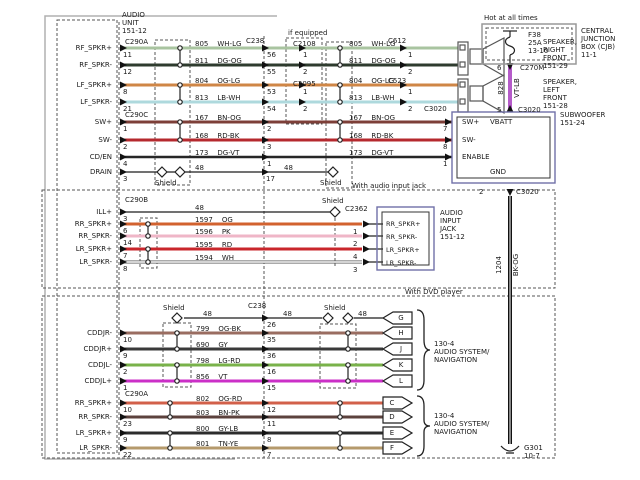  What do you see at coordinates (125, 179) in the screenshot?
I see `pin-number: 3` at bounding box center [125, 179].